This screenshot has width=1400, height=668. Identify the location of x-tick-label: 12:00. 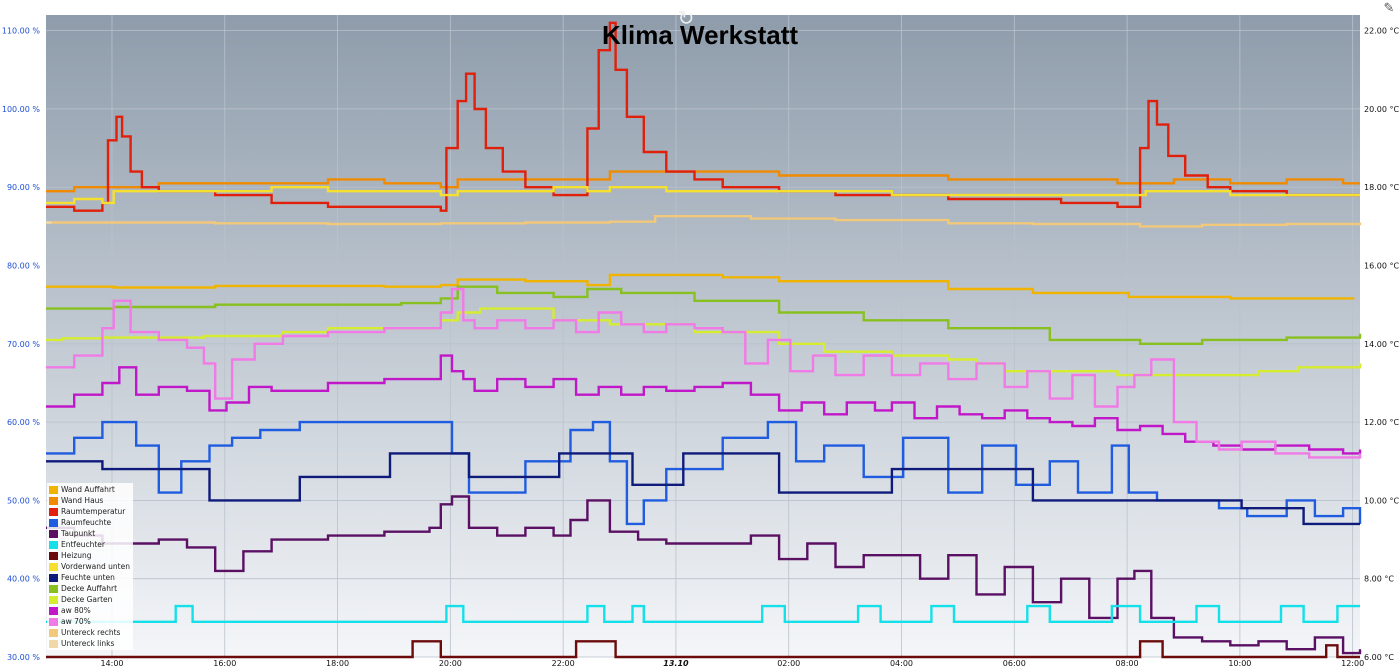
(1352, 663).